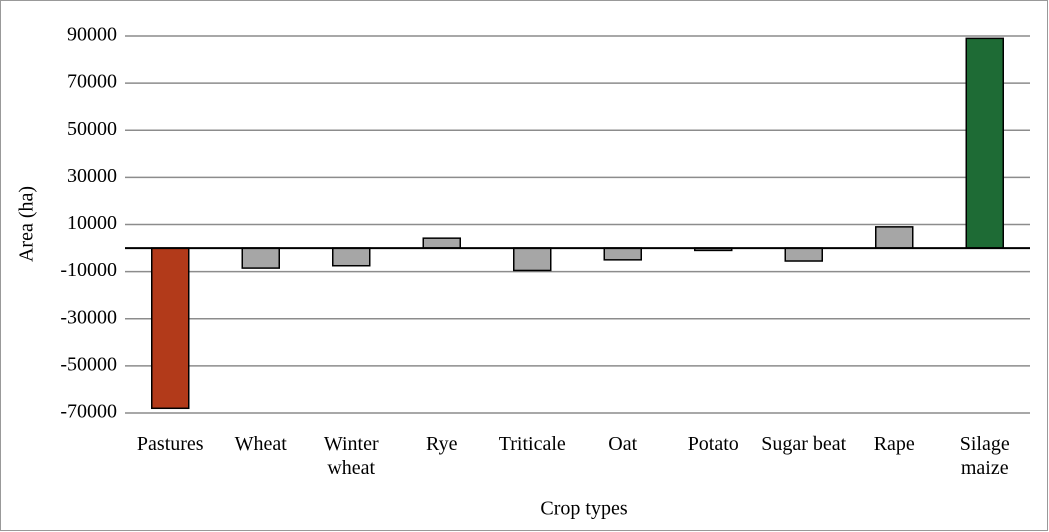 The height and width of the screenshot is (532, 1049). What do you see at coordinates (583, 509) in the screenshot?
I see `x-axis-title: Crop types` at bounding box center [583, 509].